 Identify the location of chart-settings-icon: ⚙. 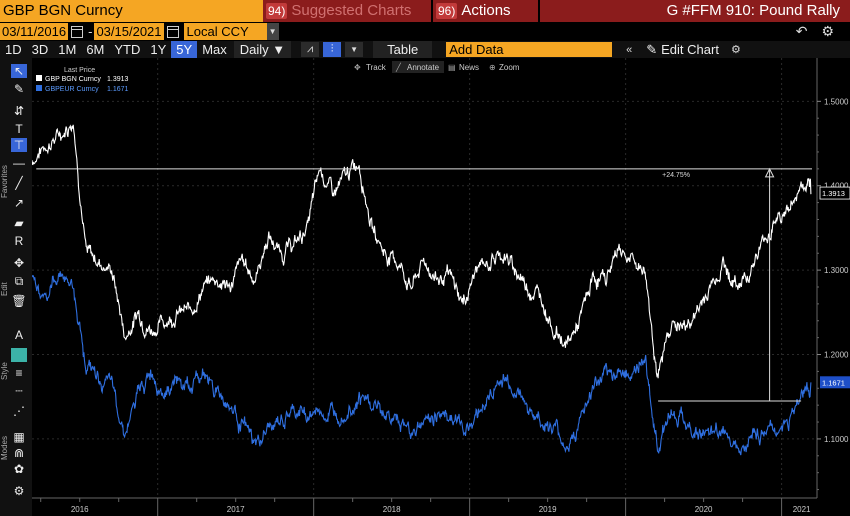
(736, 50).